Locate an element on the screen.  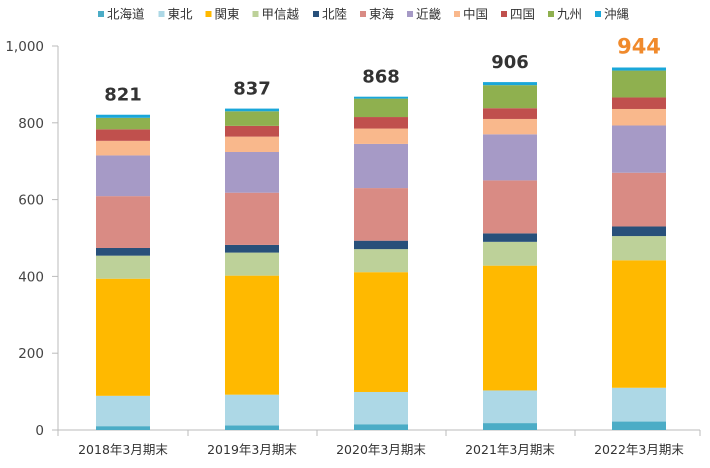
y-tick-label: 600 is located at coordinates (31, 201).